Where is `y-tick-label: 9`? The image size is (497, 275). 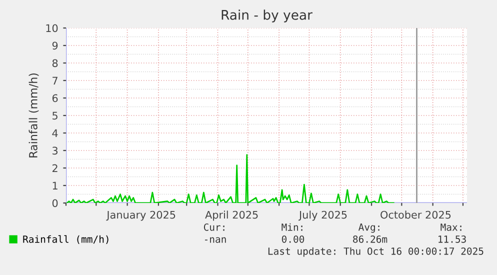
y-tick-label: 9 is located at coordinates (55, 46).